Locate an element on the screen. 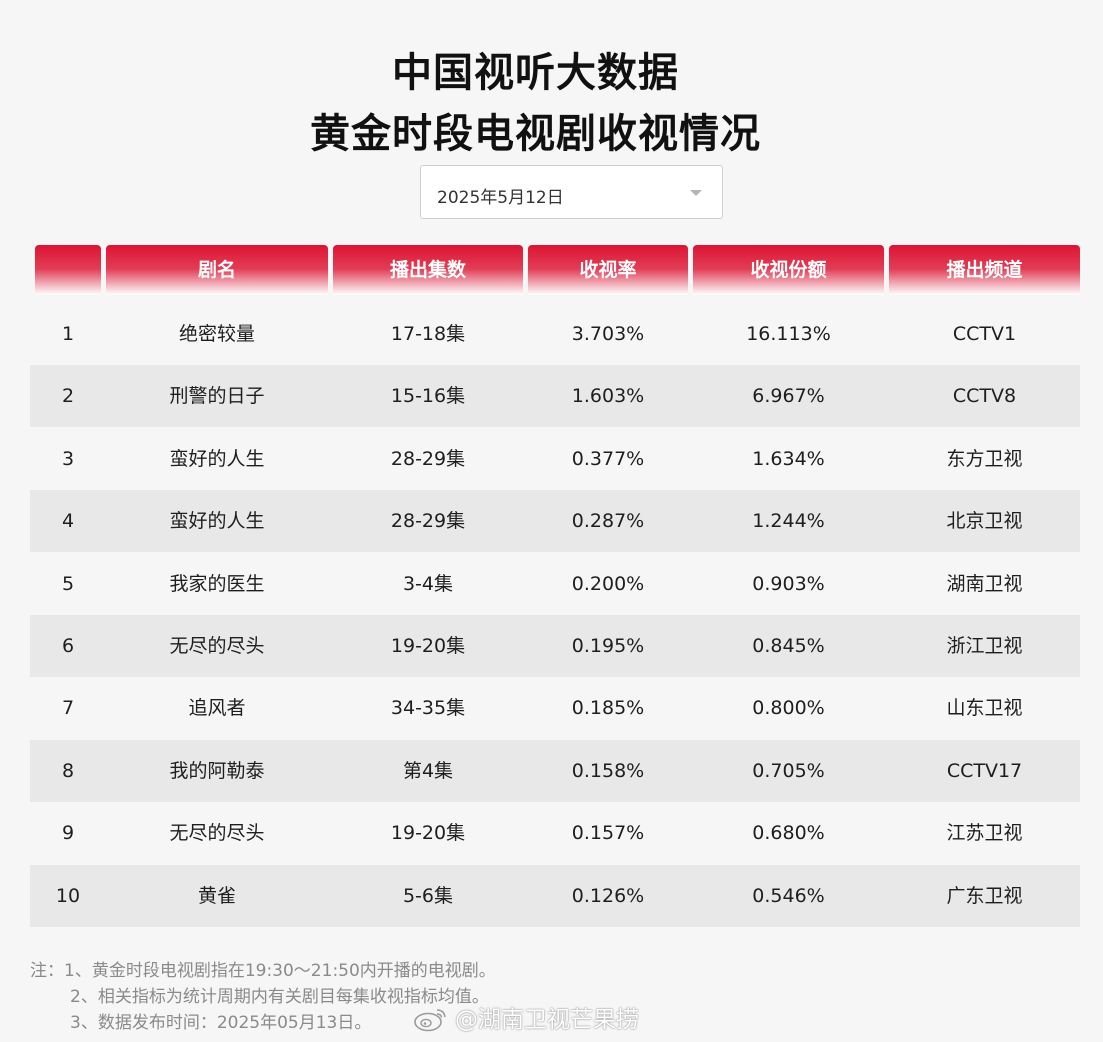 This screenshot has height=1042, width=1103. page-title-line1: 中国视听大数据 is located at coordinates (535, 73).